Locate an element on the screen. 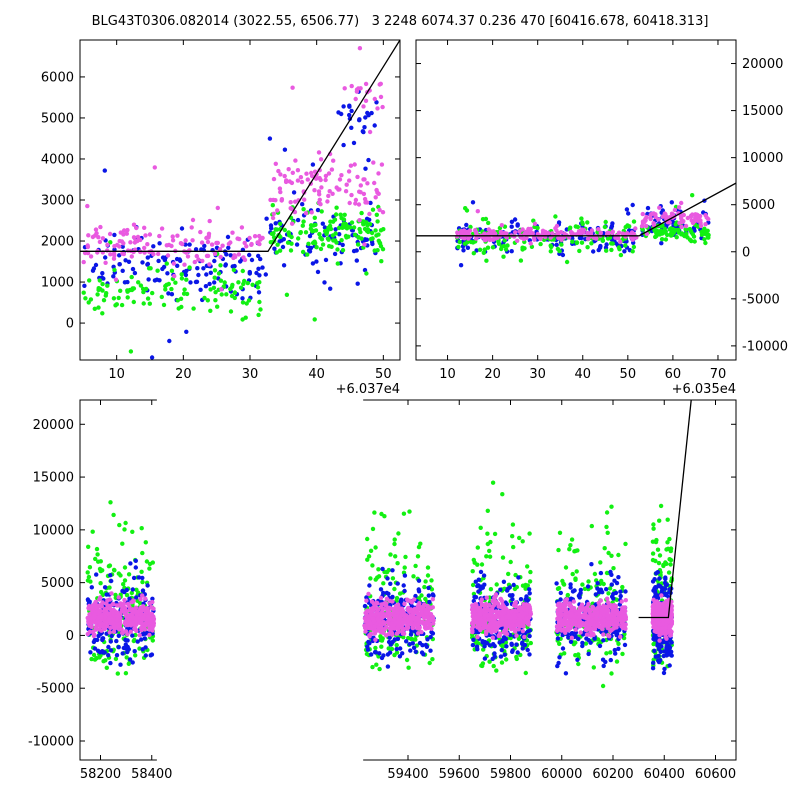 Image resolution: width=800 pixels, height=800 pixels. model-line is located at coordinates (240, 146).